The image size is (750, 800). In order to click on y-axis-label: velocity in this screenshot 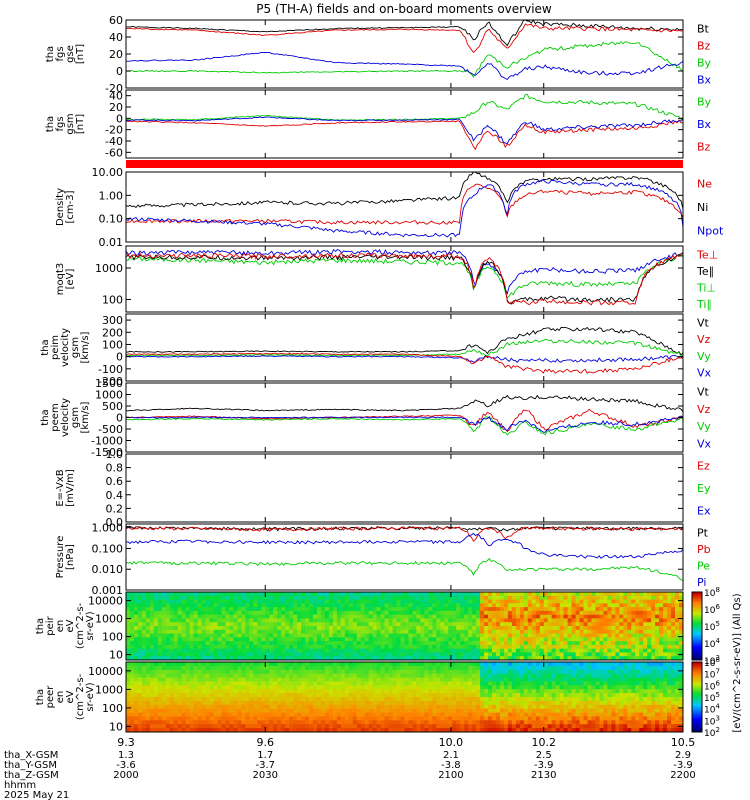, I will do `click(65, 417)`.